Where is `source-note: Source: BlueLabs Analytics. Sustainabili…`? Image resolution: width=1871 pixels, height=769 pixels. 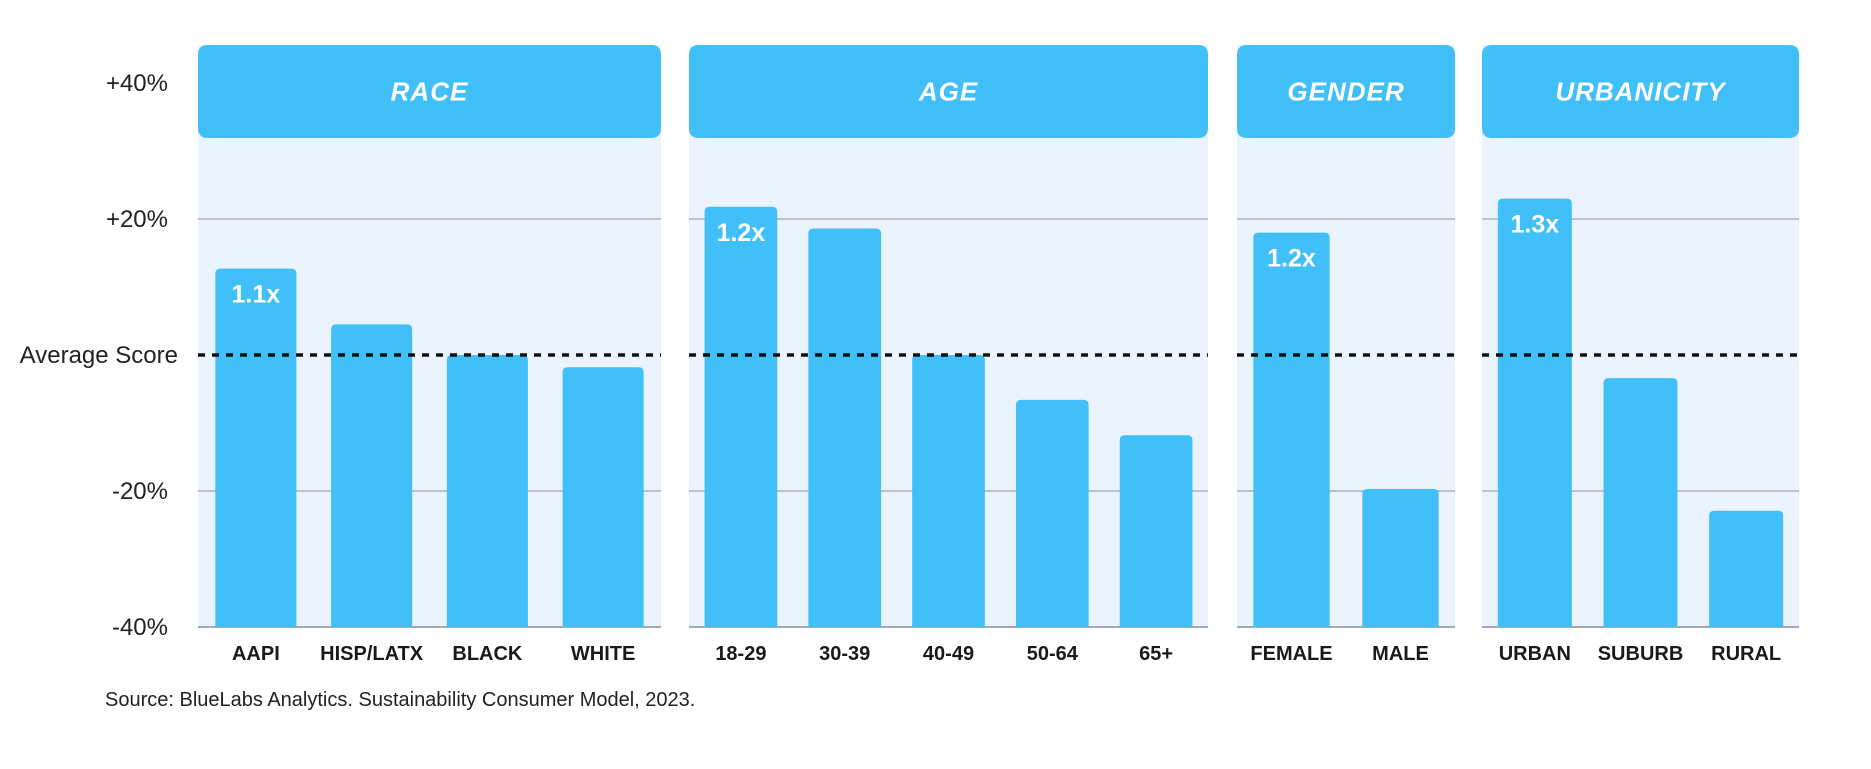 source-note: Source: BlueLabs Analytics. Sustainabili… is located at coordinates (400, 700).